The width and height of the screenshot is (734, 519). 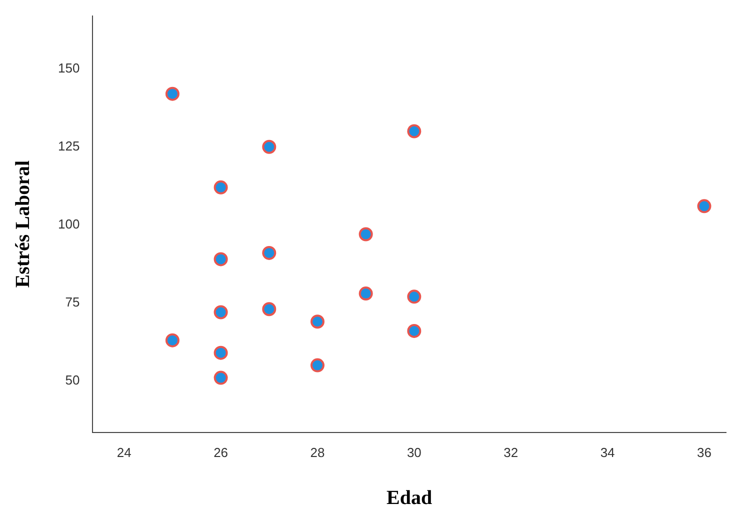 What do you see at coordinates (72, 380) in the screenshot?
I see `y-tick-label: 50` at bounding box center [72, 380].